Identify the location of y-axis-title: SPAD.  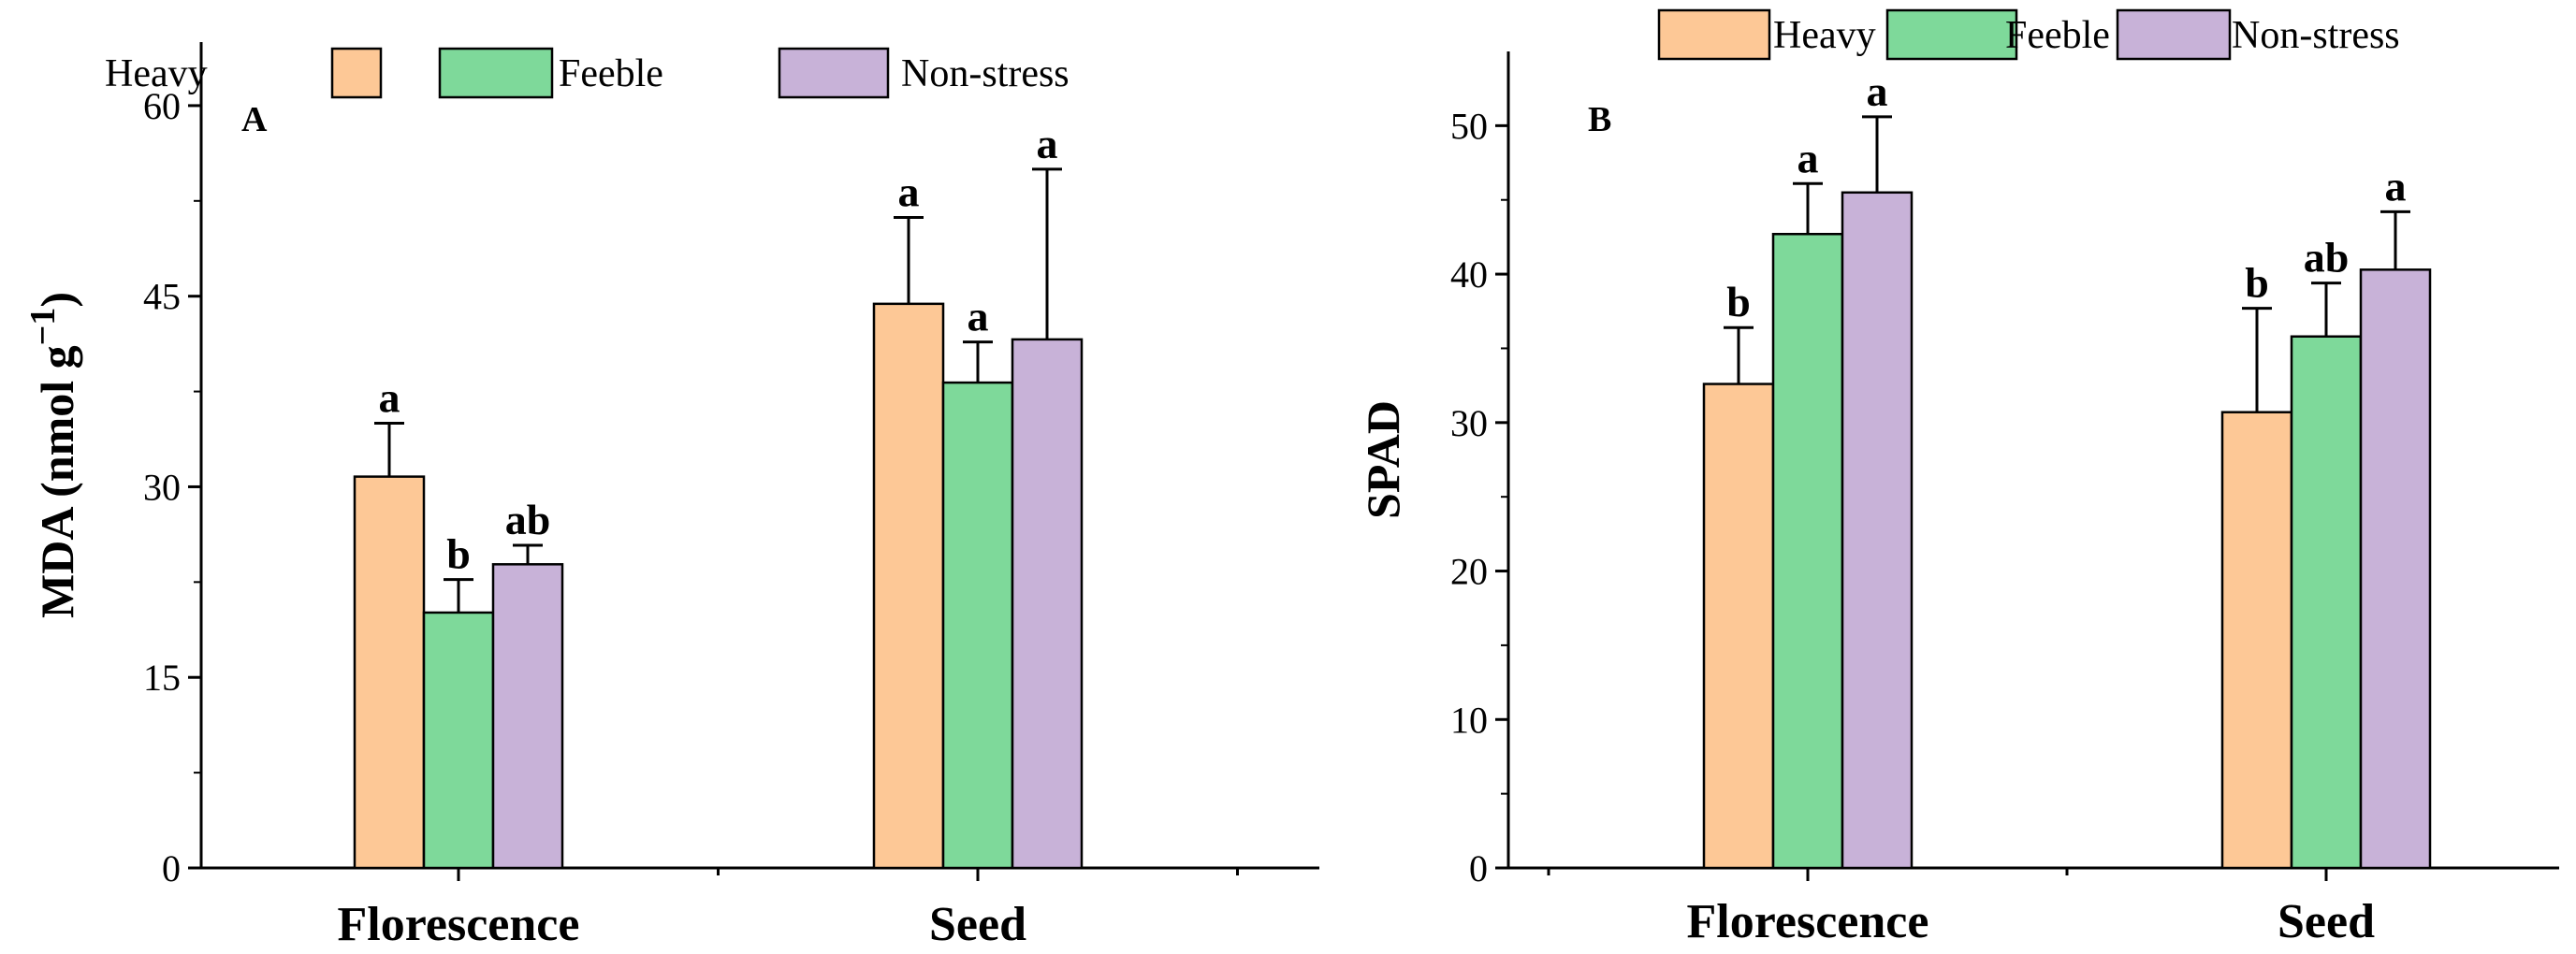
(1383, 459).